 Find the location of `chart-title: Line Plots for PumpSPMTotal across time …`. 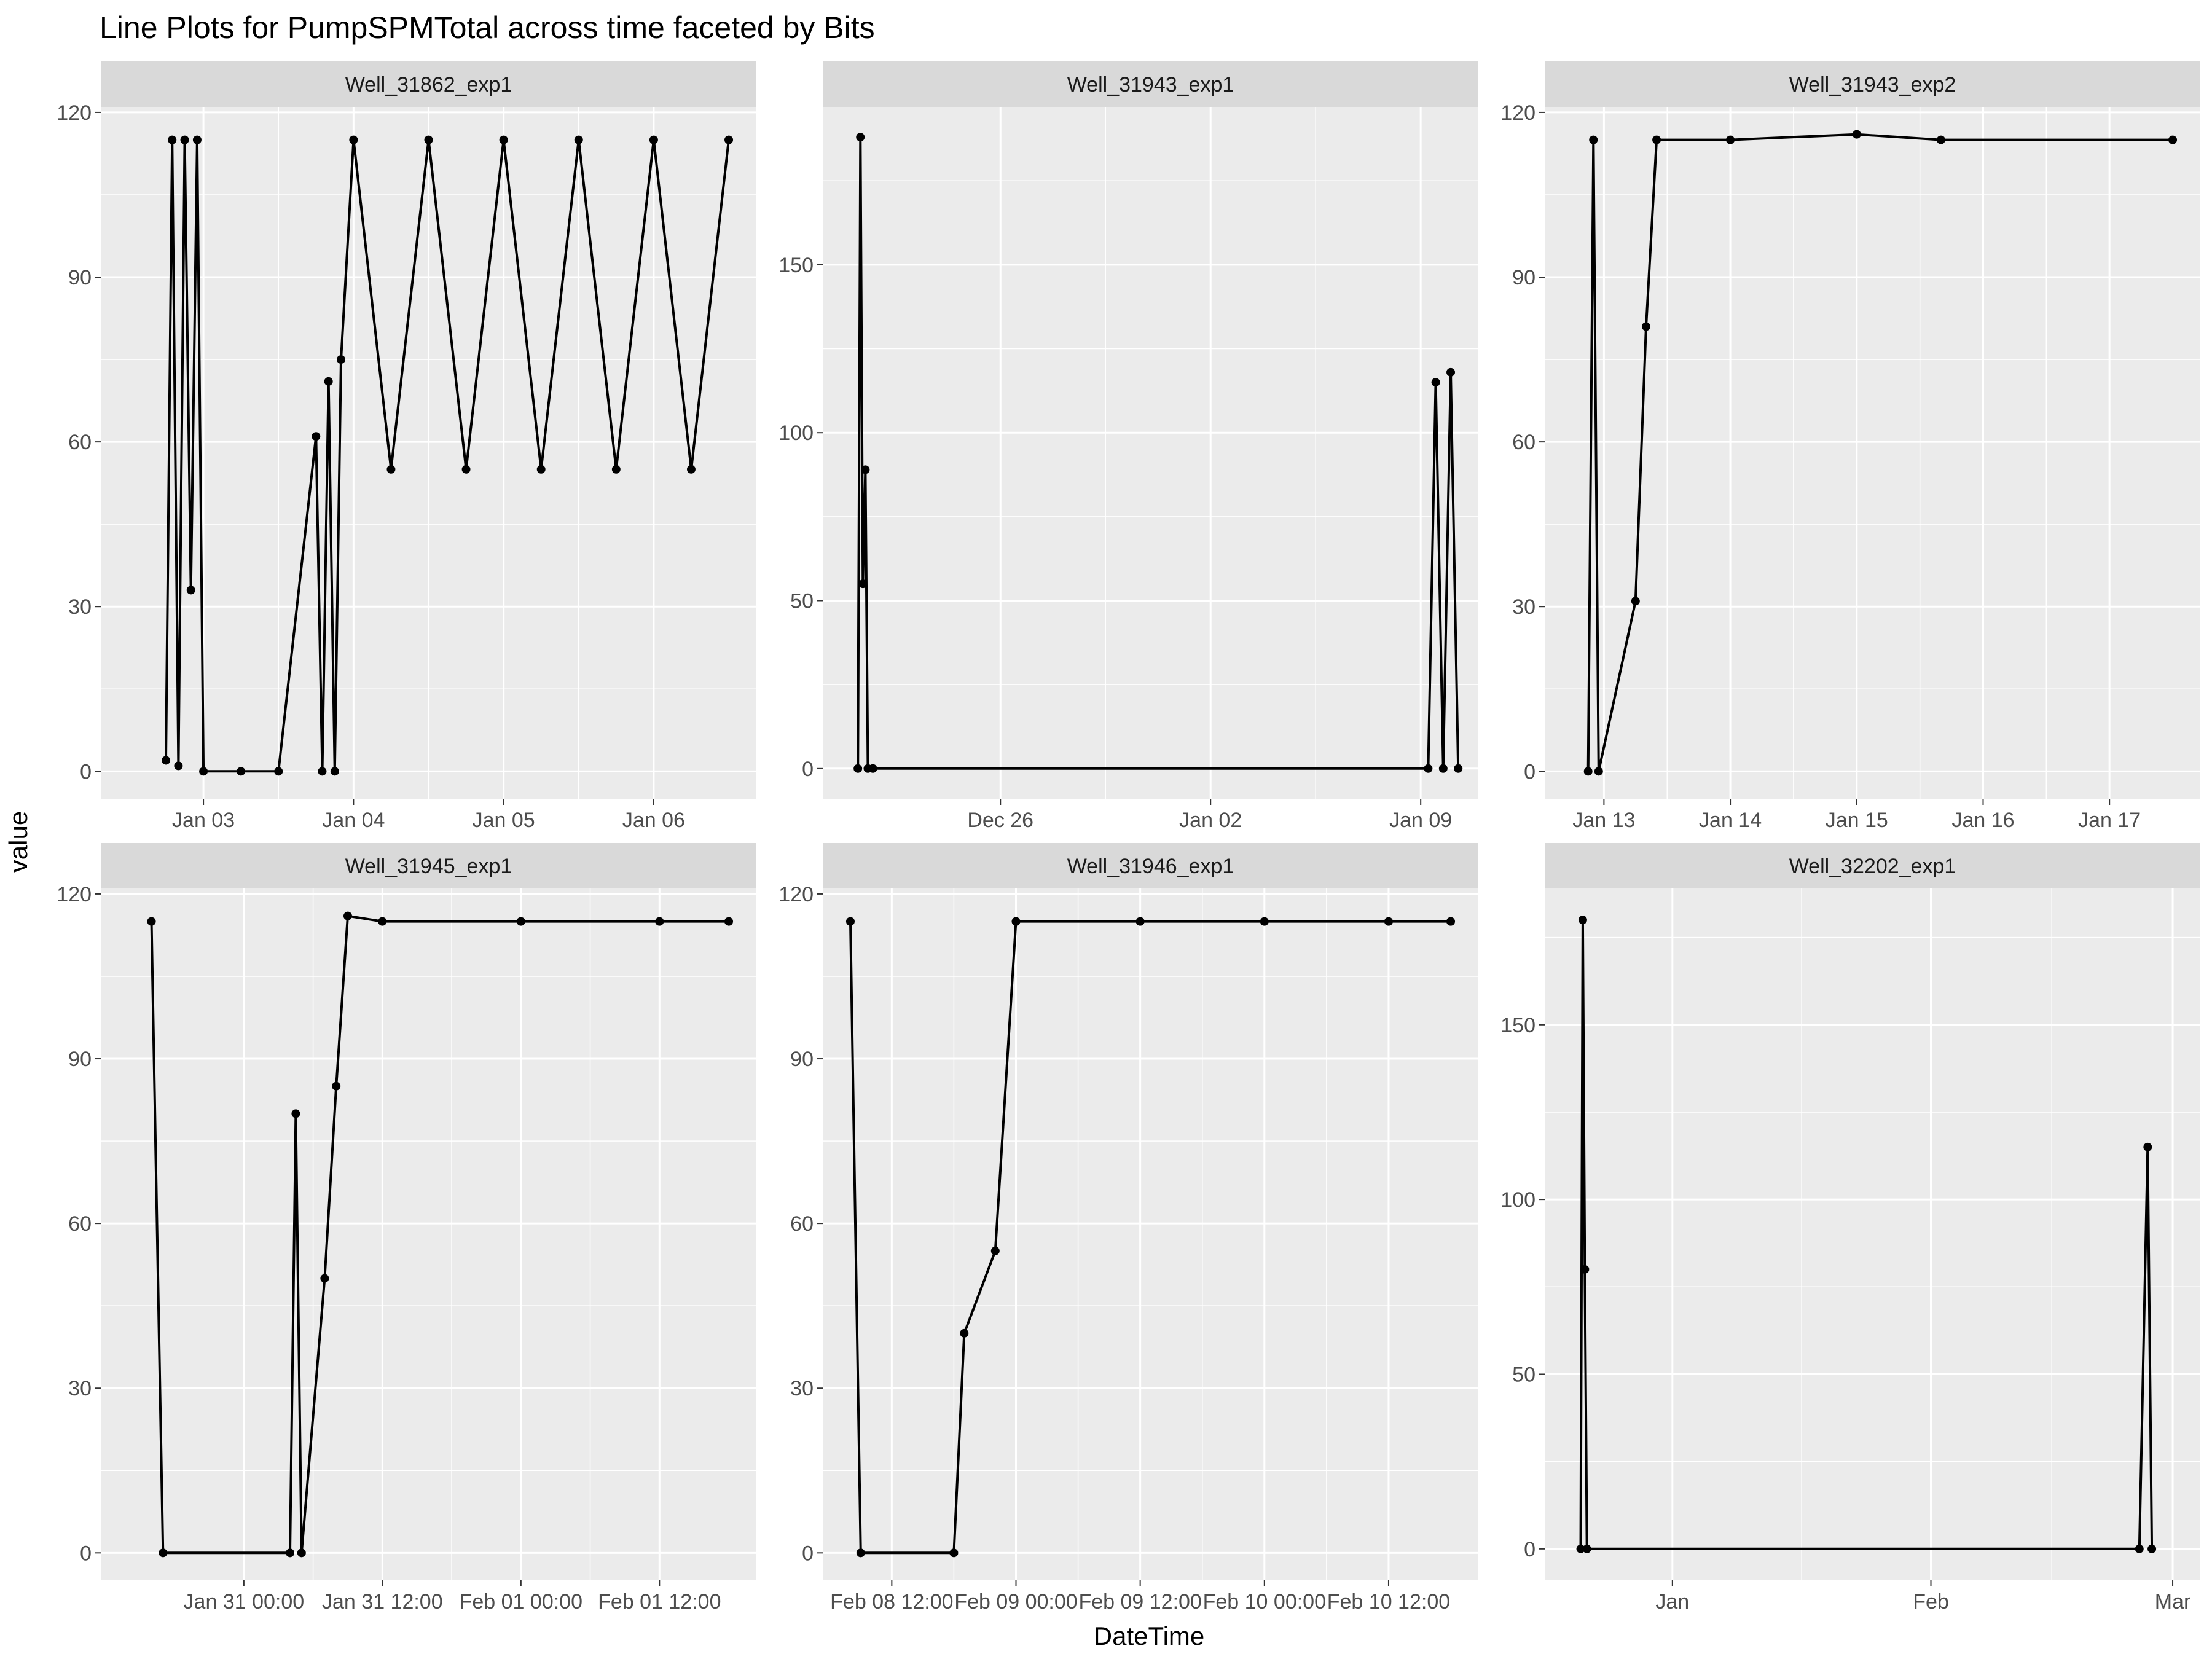

chart-title: Line Plots for PumpSPMTotal across time … is located at coordinates (487, 27).